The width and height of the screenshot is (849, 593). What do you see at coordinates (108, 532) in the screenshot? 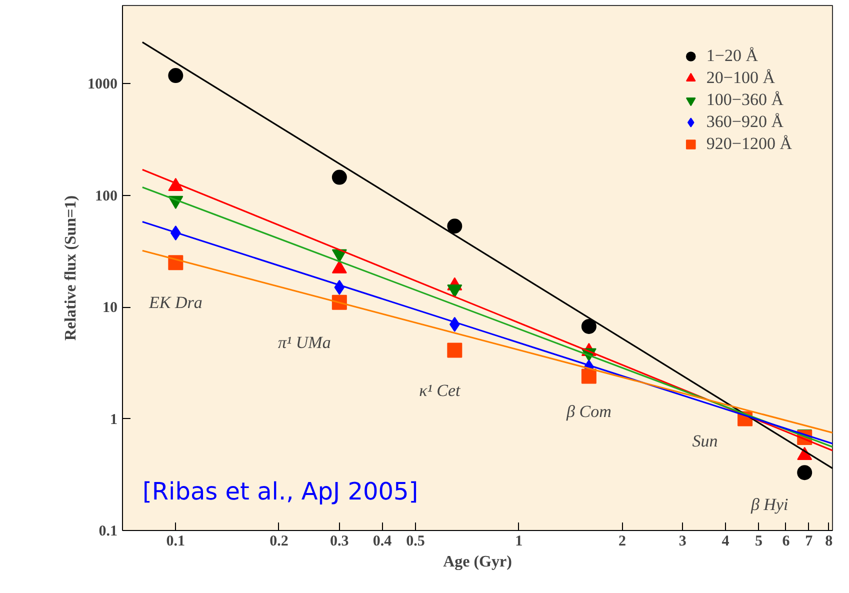
I see `y-tick-label: 0.1` at bounding box center [108, 532].